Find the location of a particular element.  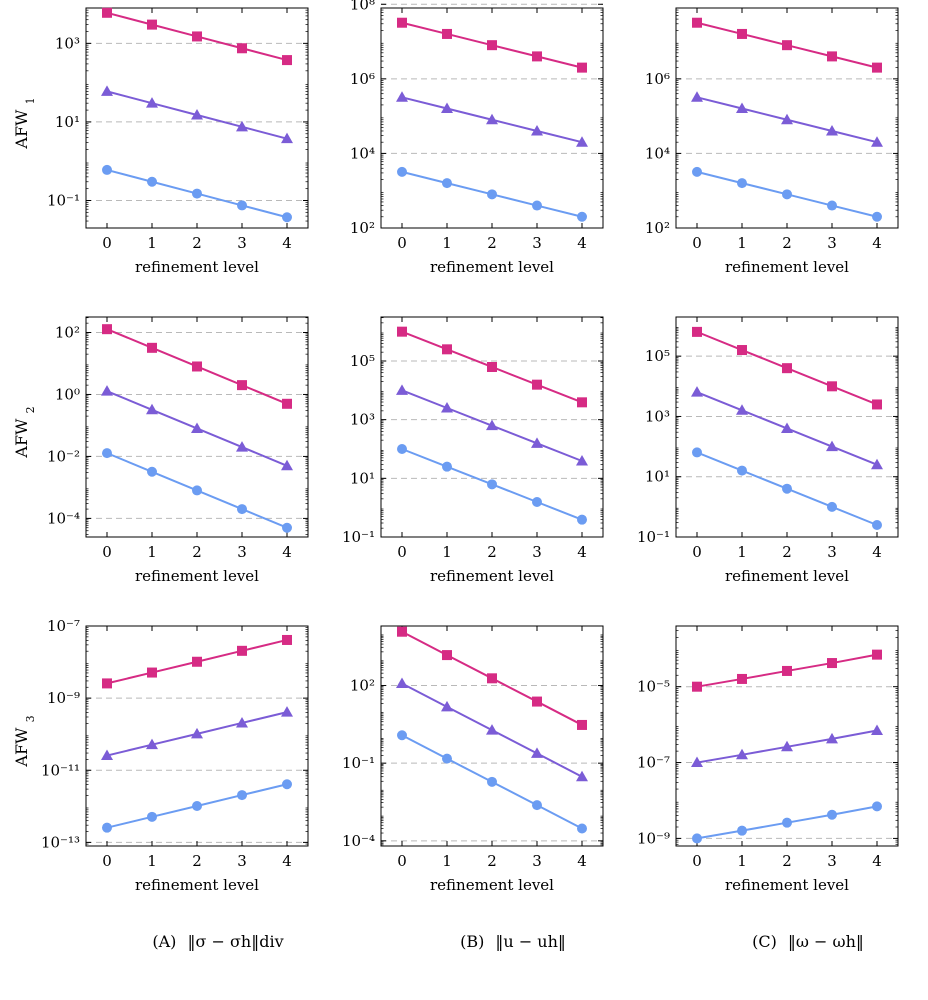

caption-b: (B) ‖u − uh‖ is located at coordinates (513, 941).